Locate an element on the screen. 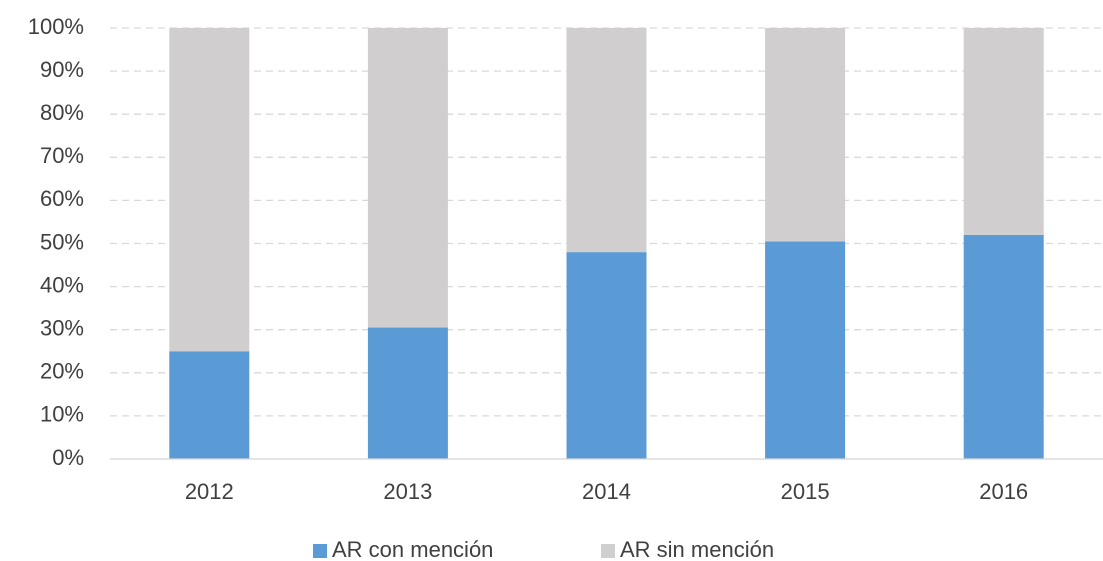 This screenshot has width=1103, height=561. y-tick-label: 70% is located at coordinates (62, 155).